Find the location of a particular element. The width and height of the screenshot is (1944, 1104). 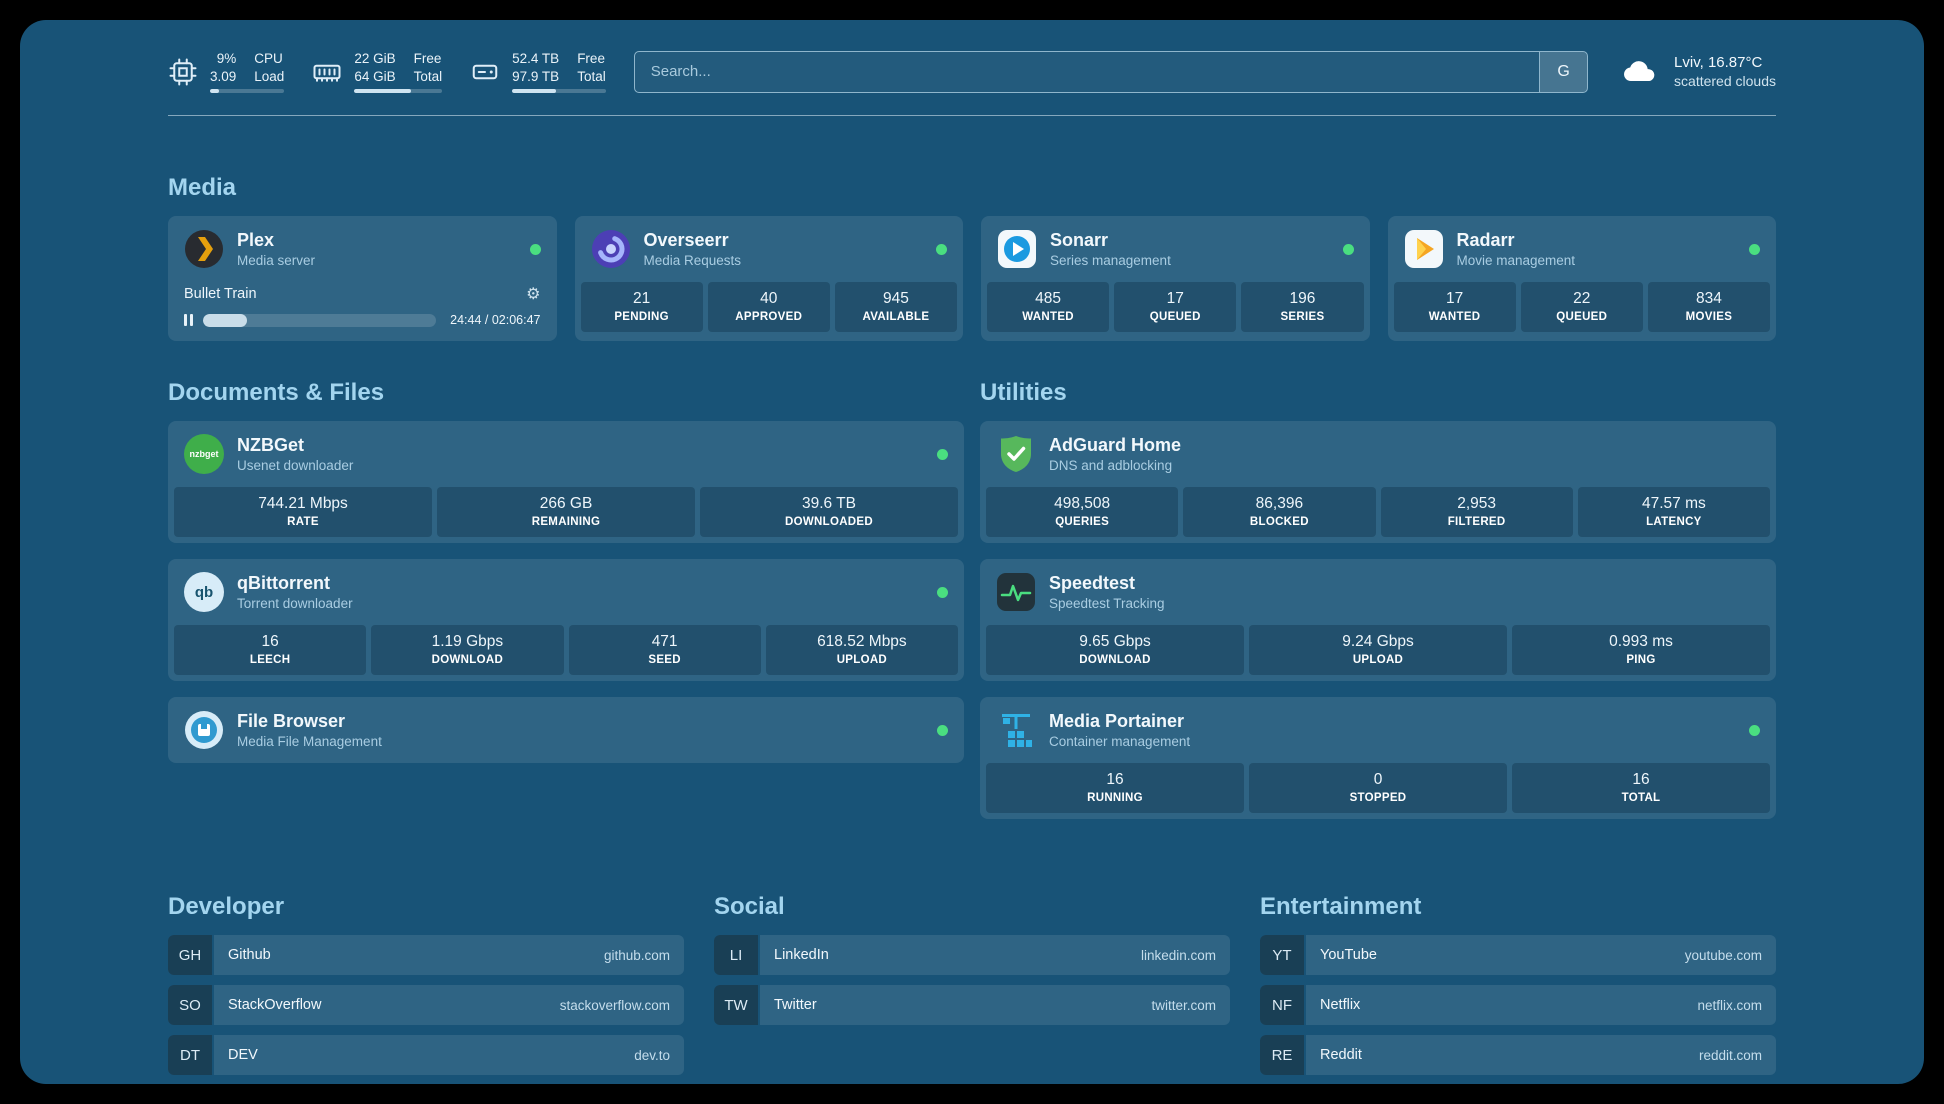

stat-download: 9.65 Gbps DOWNLOAD is located at coordinates (1115, 650).